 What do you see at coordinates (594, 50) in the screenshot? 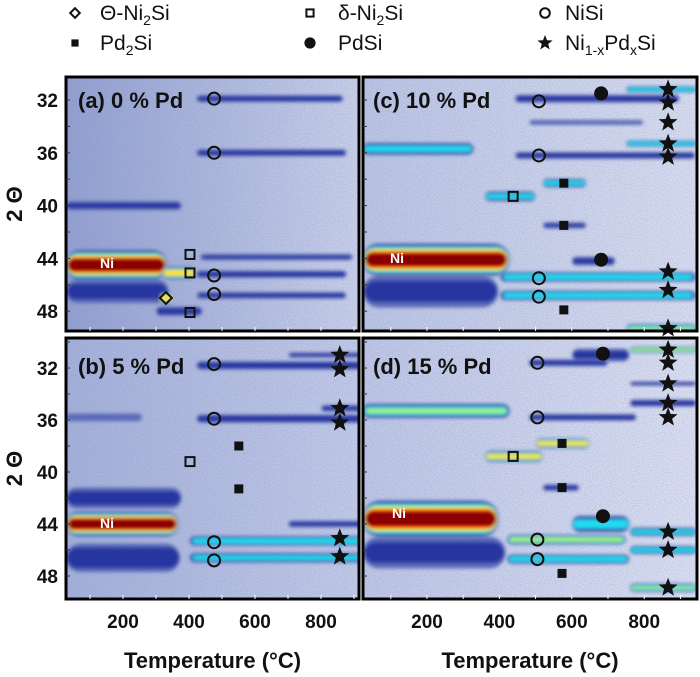
I see `legend-label-subscript: 1-x` at bounding box center [594, 50].